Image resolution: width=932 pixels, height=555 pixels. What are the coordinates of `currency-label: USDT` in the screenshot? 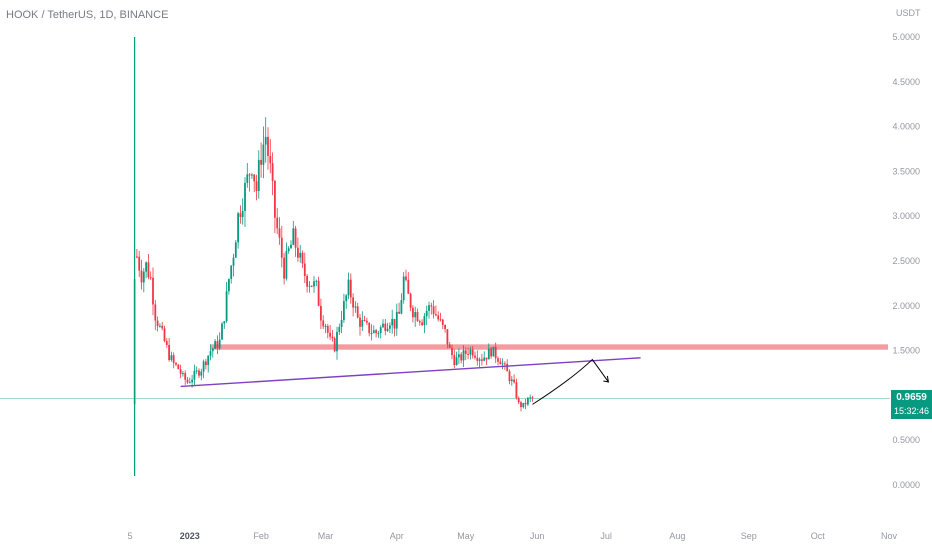 It's located at (908, 13).